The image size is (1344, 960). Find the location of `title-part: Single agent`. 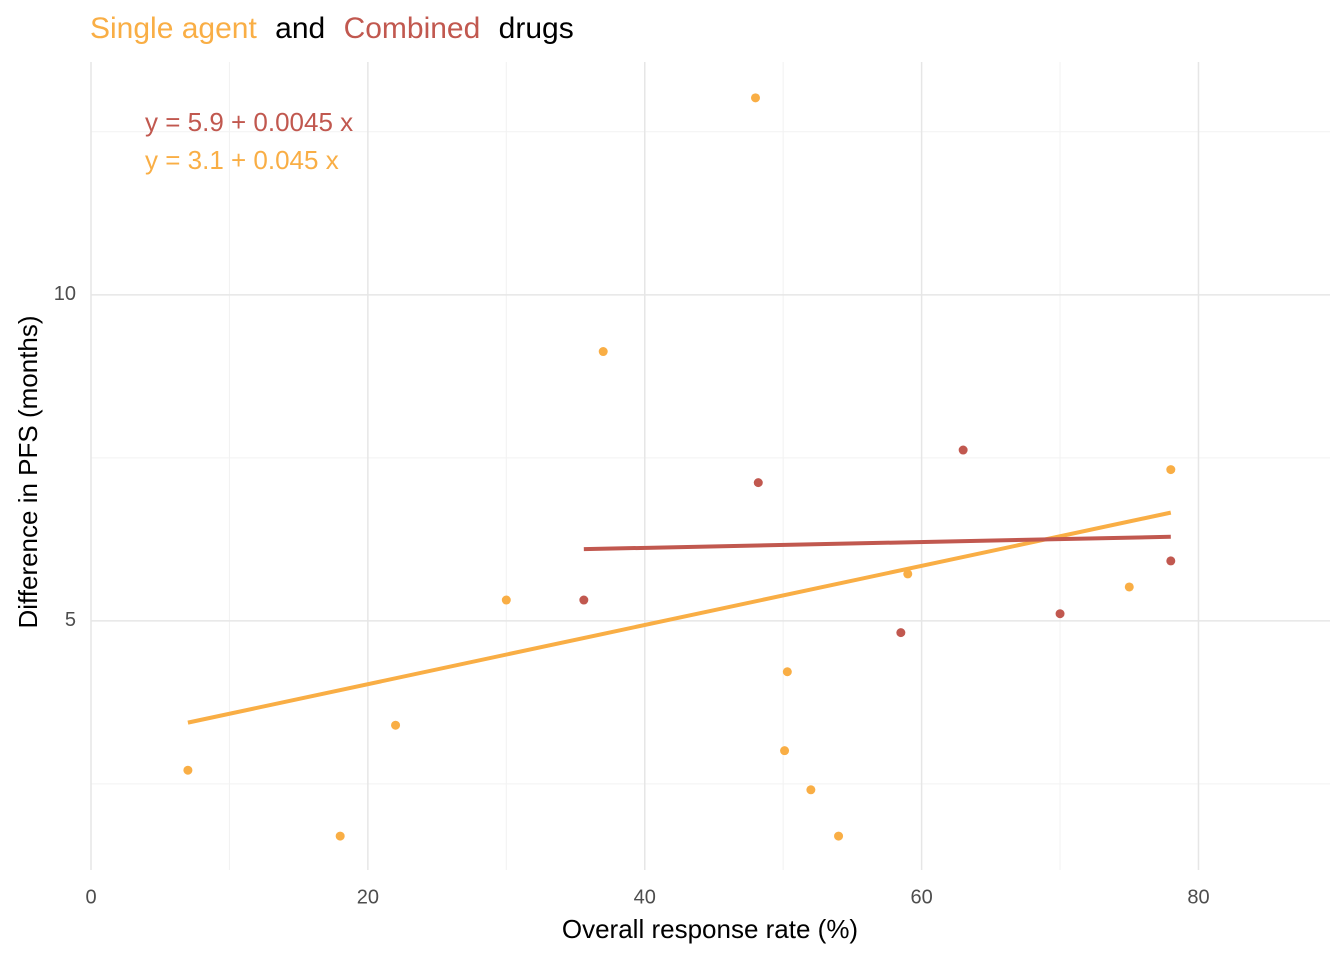

title-part: Single agent is located at coordinates (173, 28).